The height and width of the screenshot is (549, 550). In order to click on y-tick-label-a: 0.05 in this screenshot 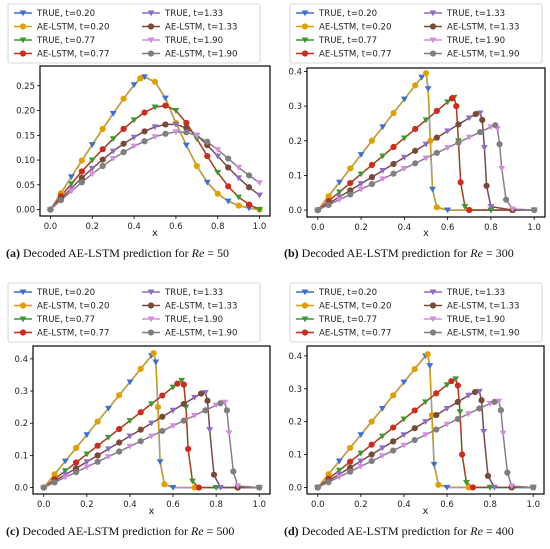, I will do `click(25, 186)`.